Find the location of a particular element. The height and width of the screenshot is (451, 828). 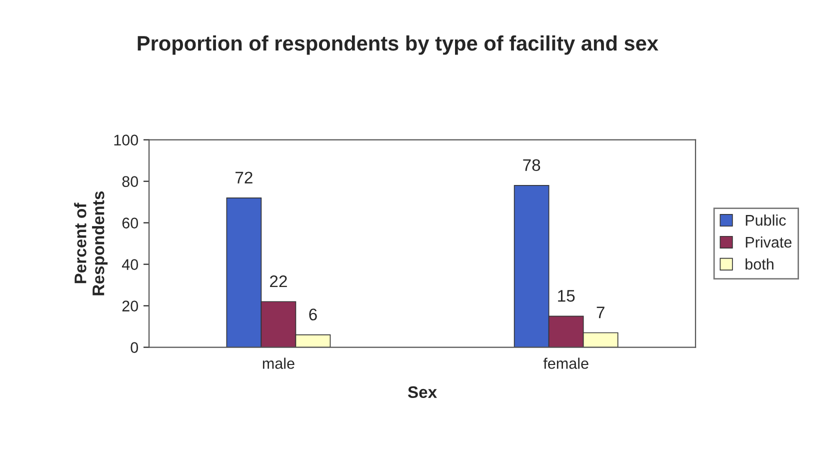

x-tick-label: male is located at coordinates (278, 363).